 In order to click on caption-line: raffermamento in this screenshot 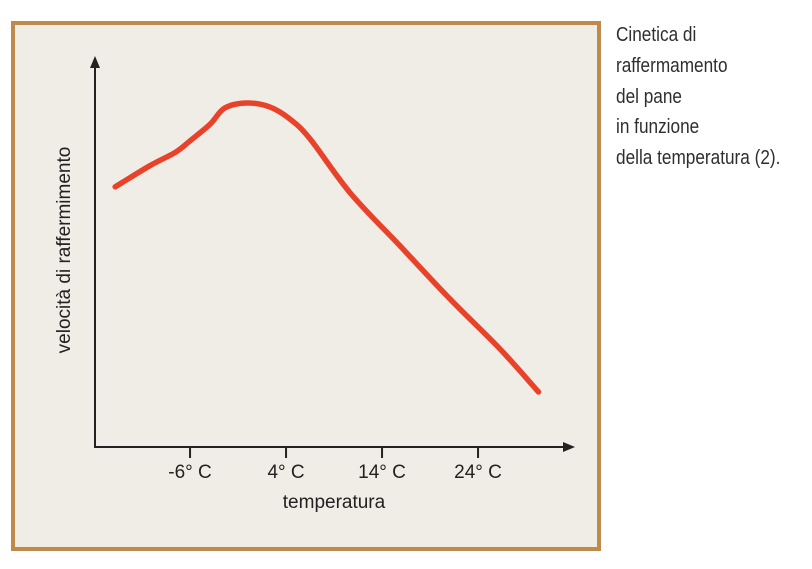, I will do `click(672, 65)`.